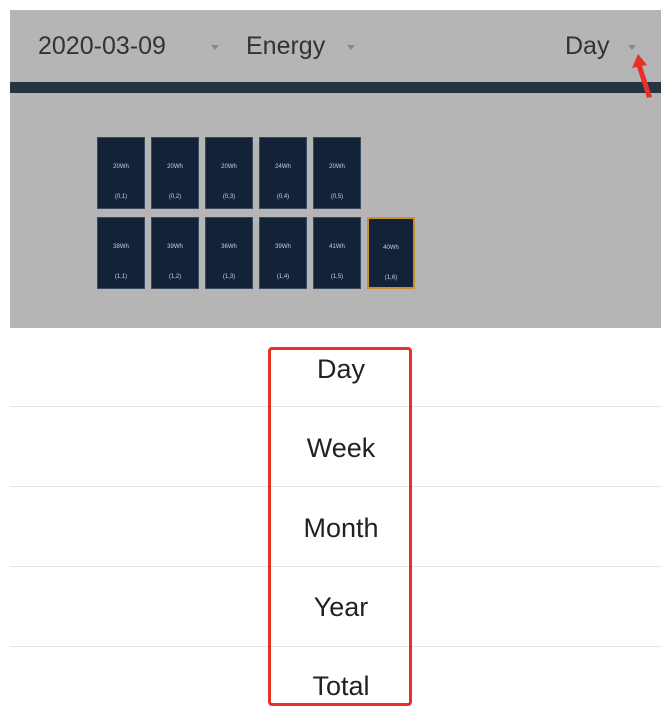 Image resolution: width=661 pixels, height=709 pixels. I want to click on panel-position: (1,2), so click(175, 277).